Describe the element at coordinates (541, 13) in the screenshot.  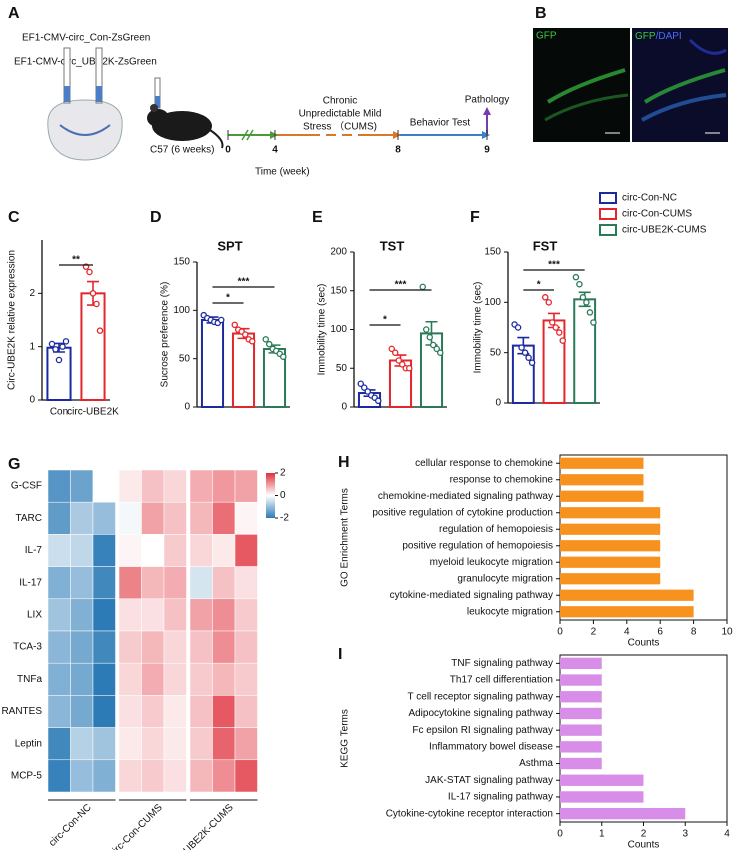
I see `panel-label: B` at that location.